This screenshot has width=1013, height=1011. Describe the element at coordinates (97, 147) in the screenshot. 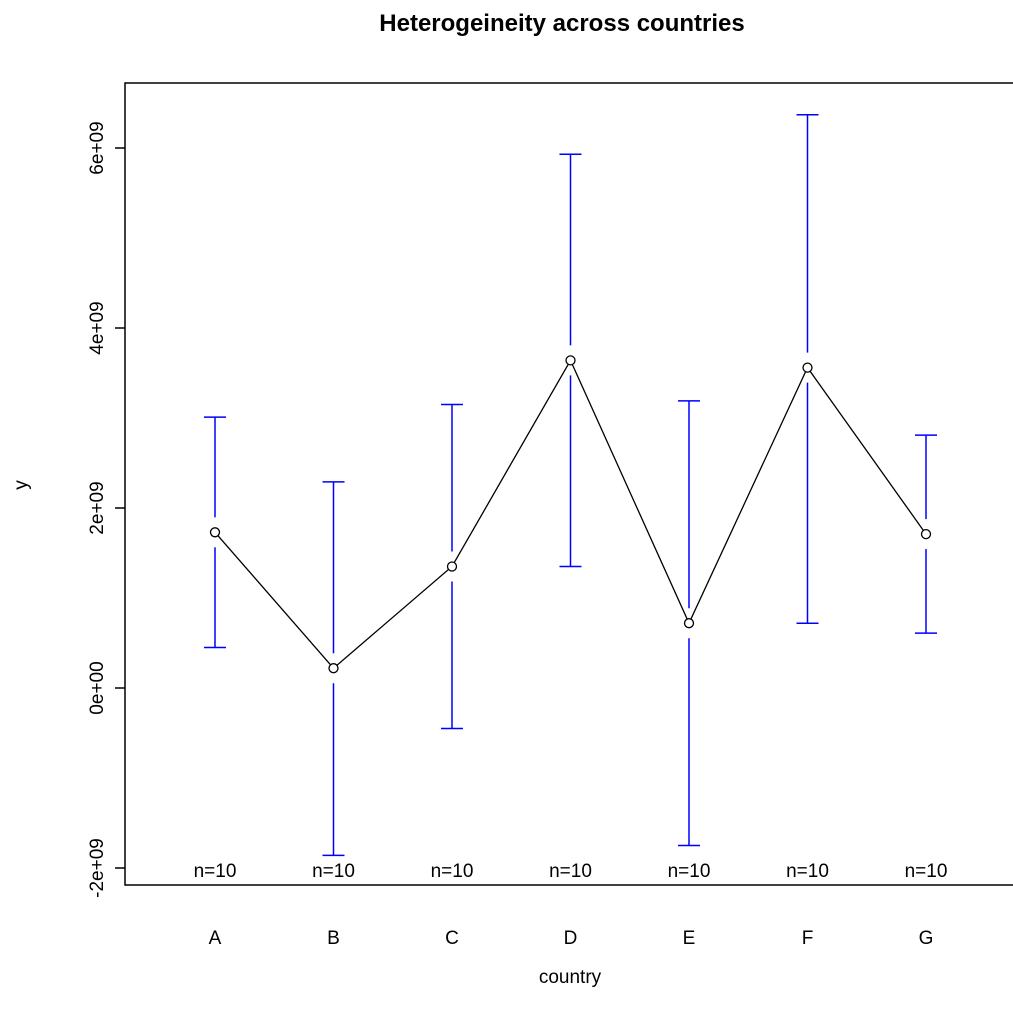

I see `y-tick-label: 6e+09` at that location.